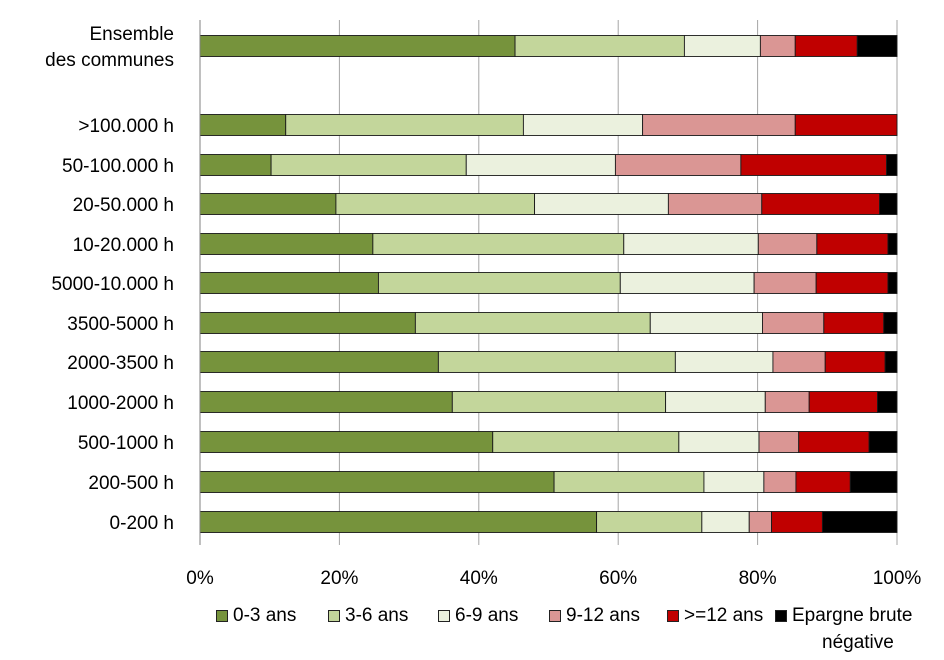 This screenshot has height=660, width=944. What do you see at coordinates (265, 615) in the screenshot?
I see `legend-label: 0-3 ans` at bounding box center [265, 615].